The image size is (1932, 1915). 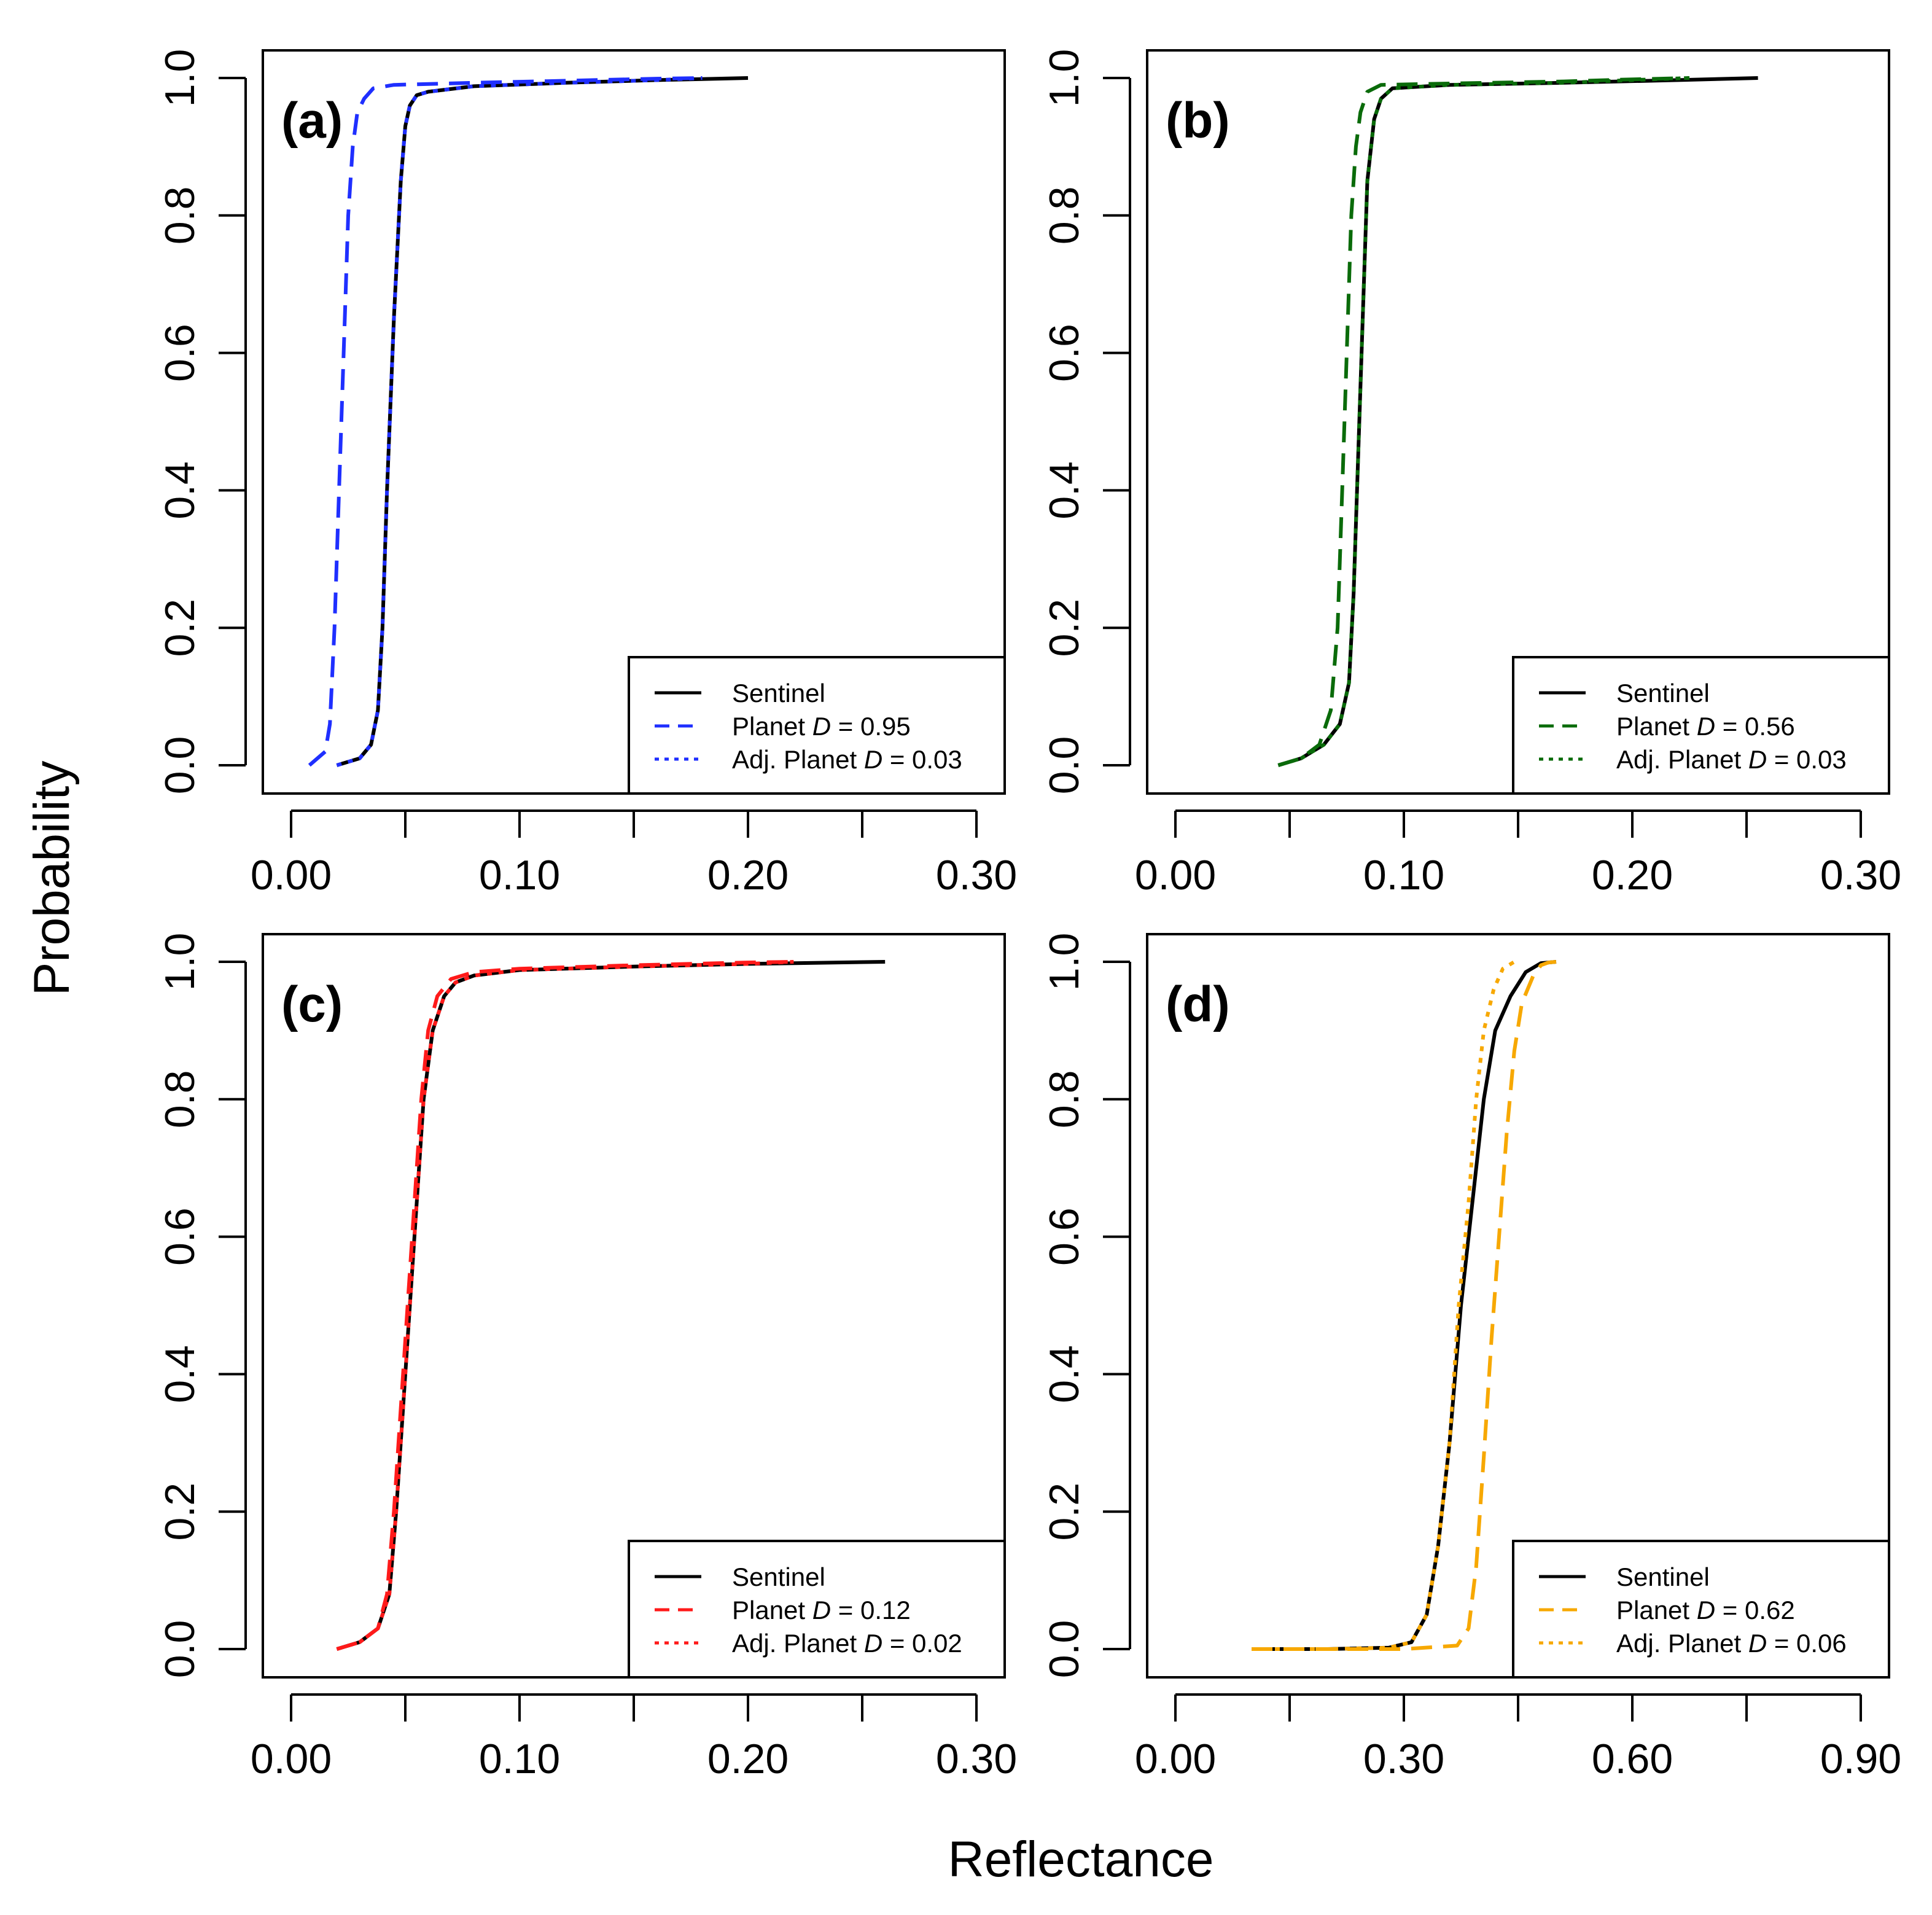 I want to click on x-tick-label: 0.90, so click(x=1861, y=1759).